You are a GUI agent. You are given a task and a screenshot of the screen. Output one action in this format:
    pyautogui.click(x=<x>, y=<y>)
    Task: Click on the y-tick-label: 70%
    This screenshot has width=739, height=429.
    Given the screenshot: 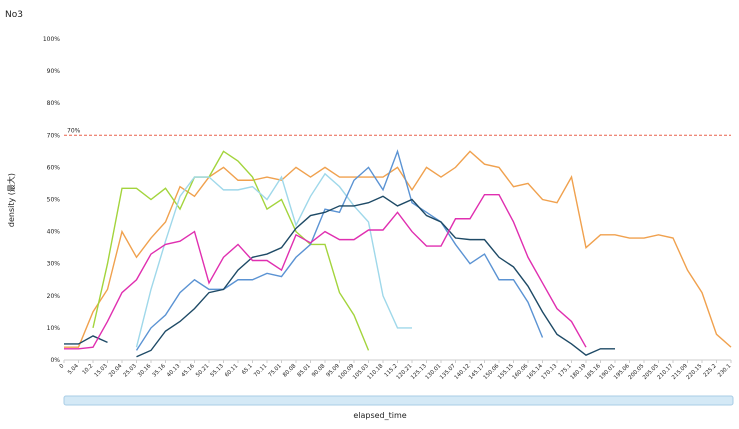 What is the action you would take?
    pyautogui.click(x=54, y=135)
    